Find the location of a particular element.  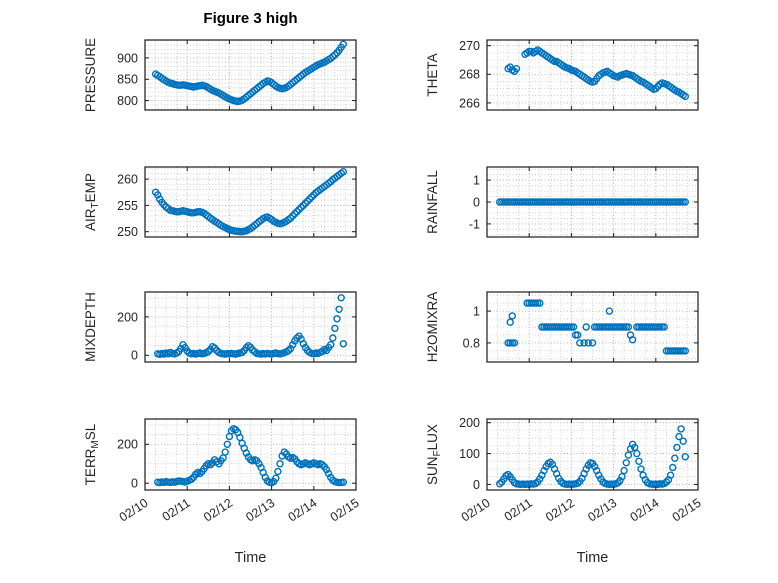

subplot-rainfall: -1 0 1 RAINFALL is located at coordinates (562, 202).